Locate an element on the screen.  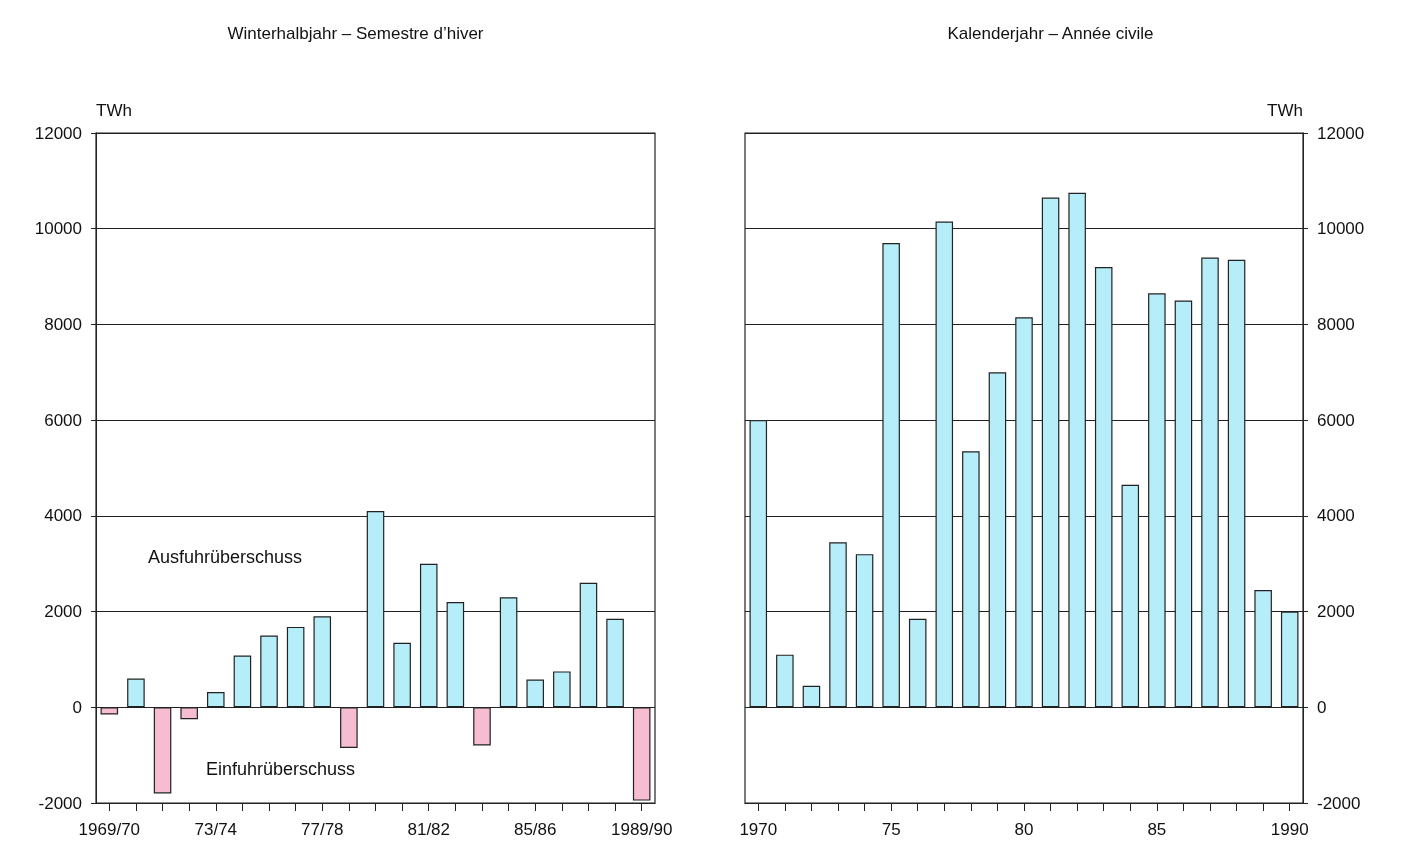
x-tick-label: 75 is located at coordinates (891, 829).